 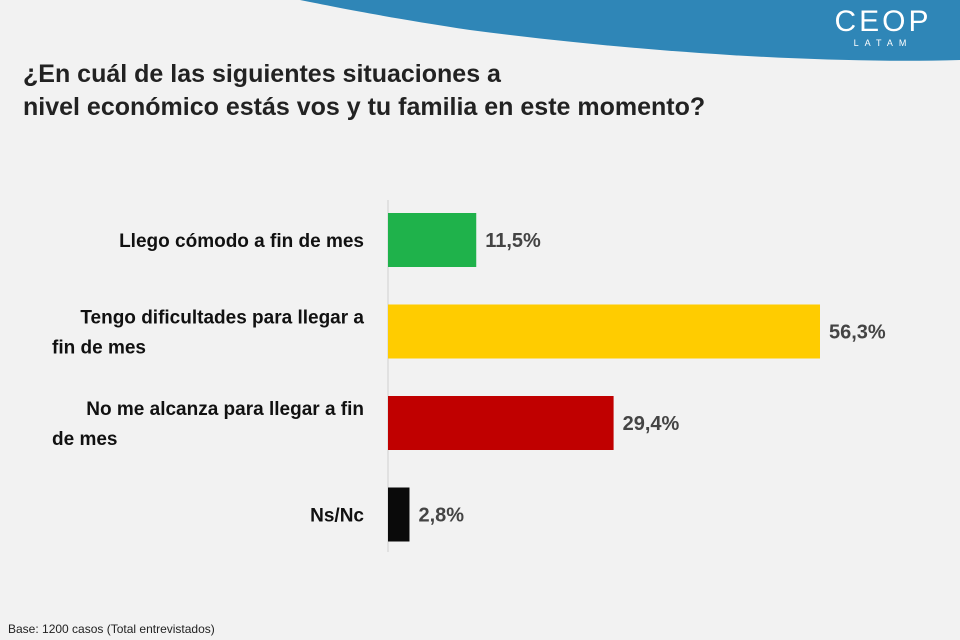 I want to click on ceop-logo: CEOP LATAM, so click(x=883, y=27).